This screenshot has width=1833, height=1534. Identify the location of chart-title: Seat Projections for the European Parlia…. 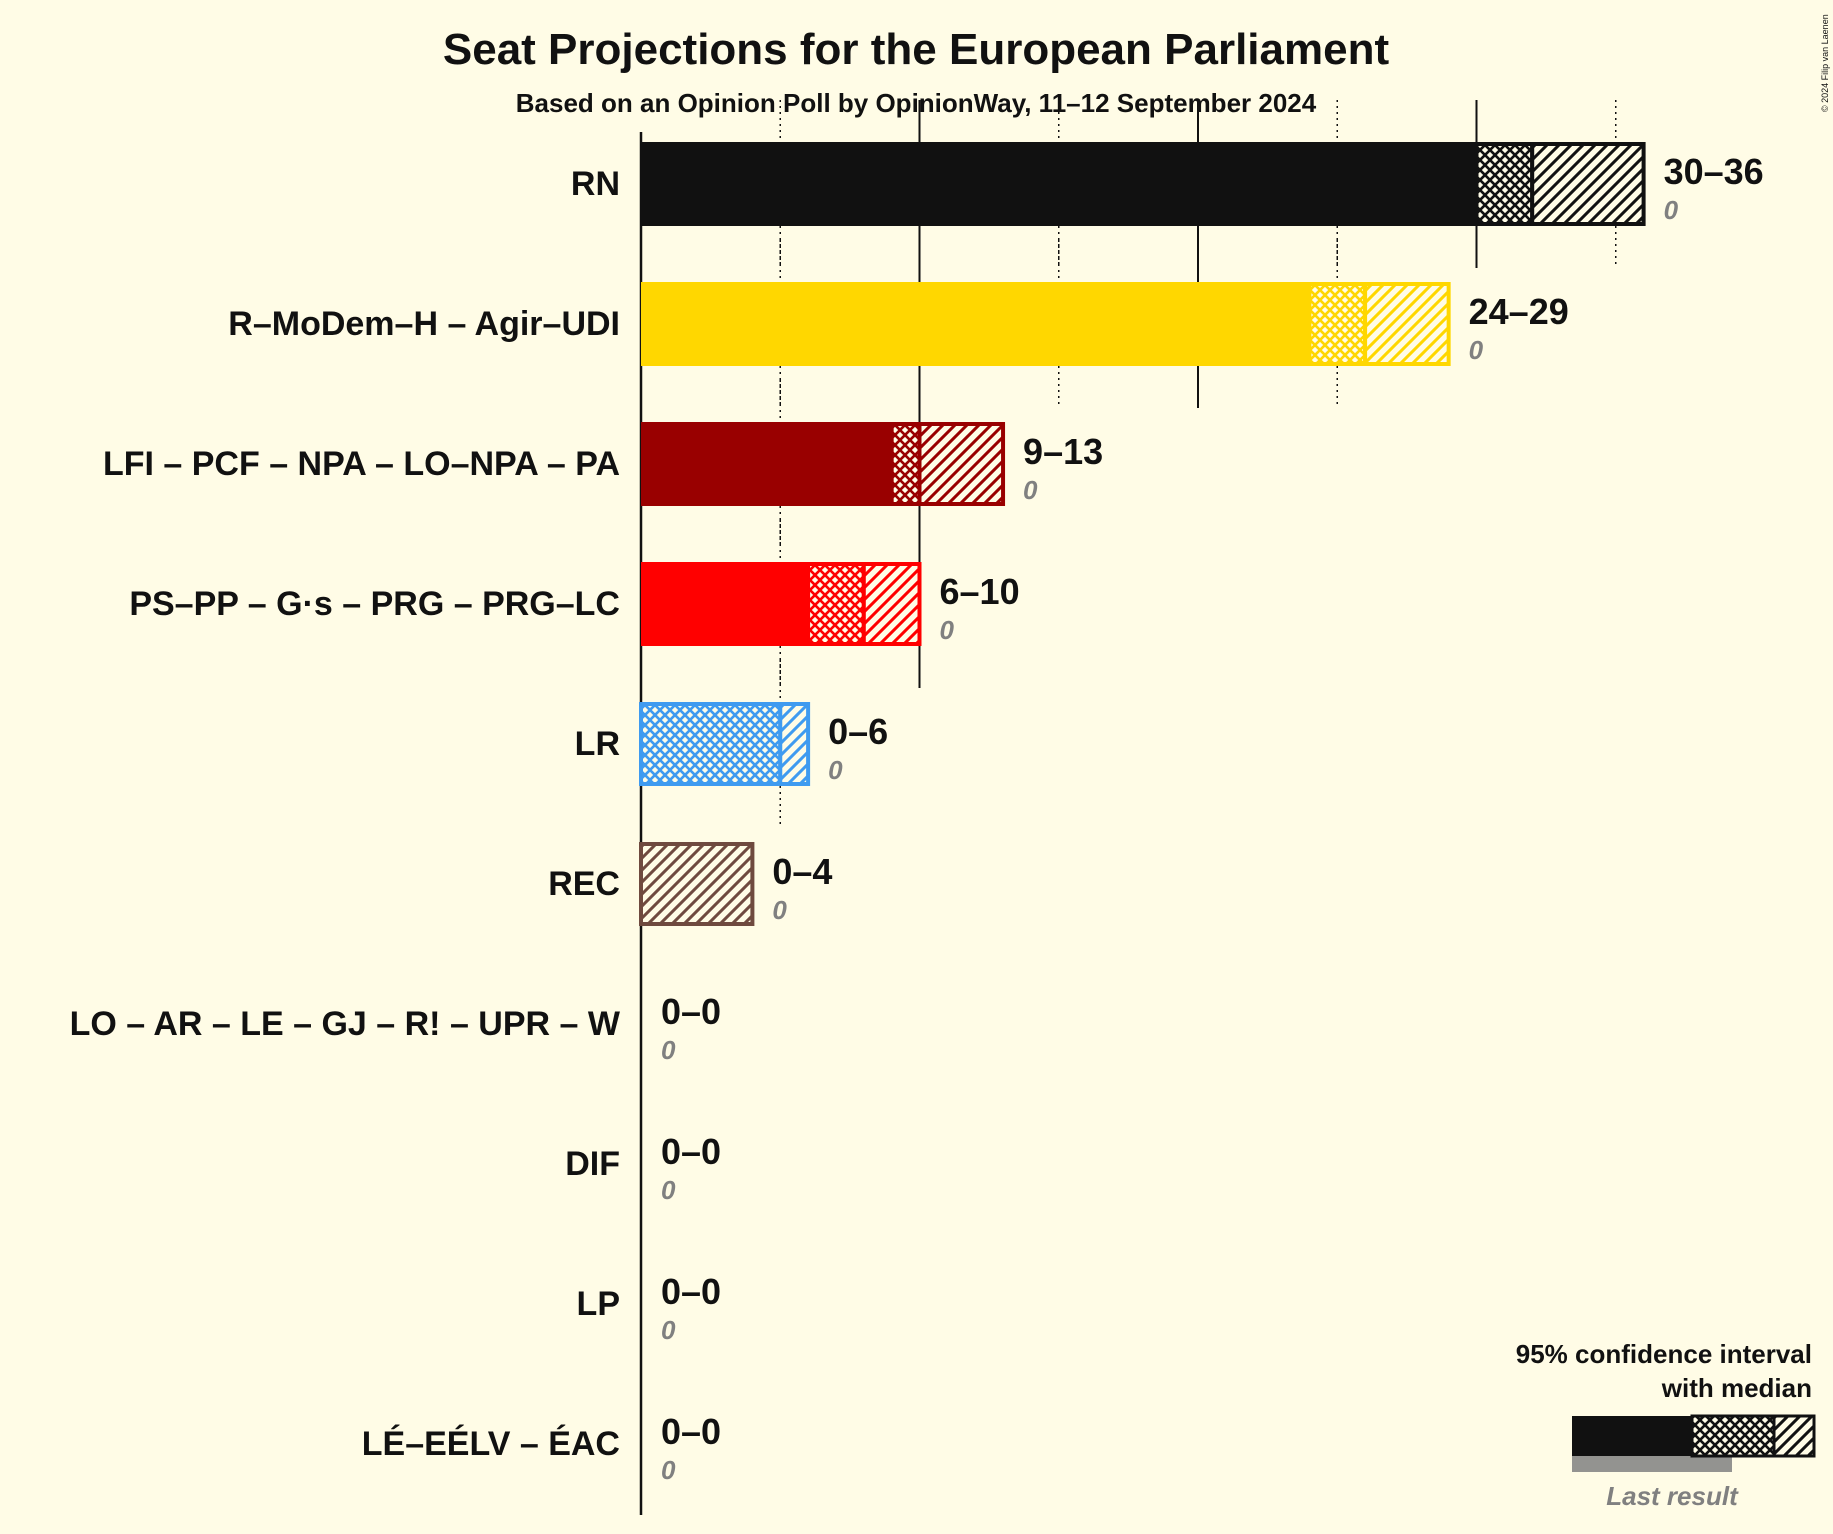
(916, 49).